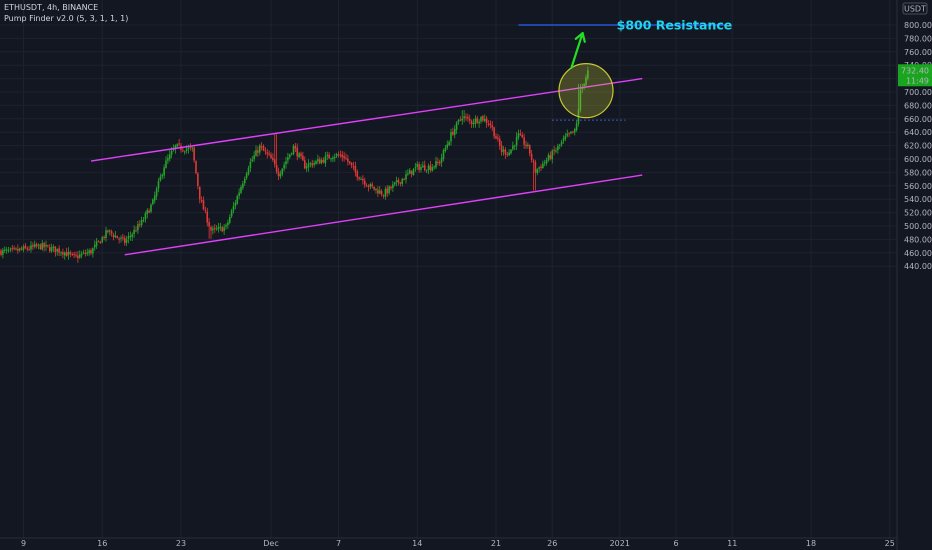 This screenshot has height=550, width=932. I want to click on time-tick-label: 14, so click(417, 543).